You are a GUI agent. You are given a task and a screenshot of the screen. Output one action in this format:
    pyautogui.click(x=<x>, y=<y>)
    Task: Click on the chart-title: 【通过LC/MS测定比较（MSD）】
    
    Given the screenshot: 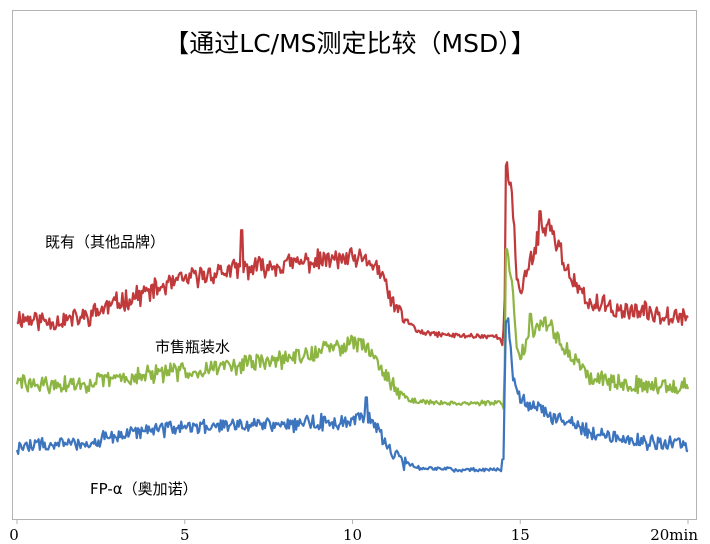 What is the action you would take?
    pyautogui.click(x=349, y=43)
    